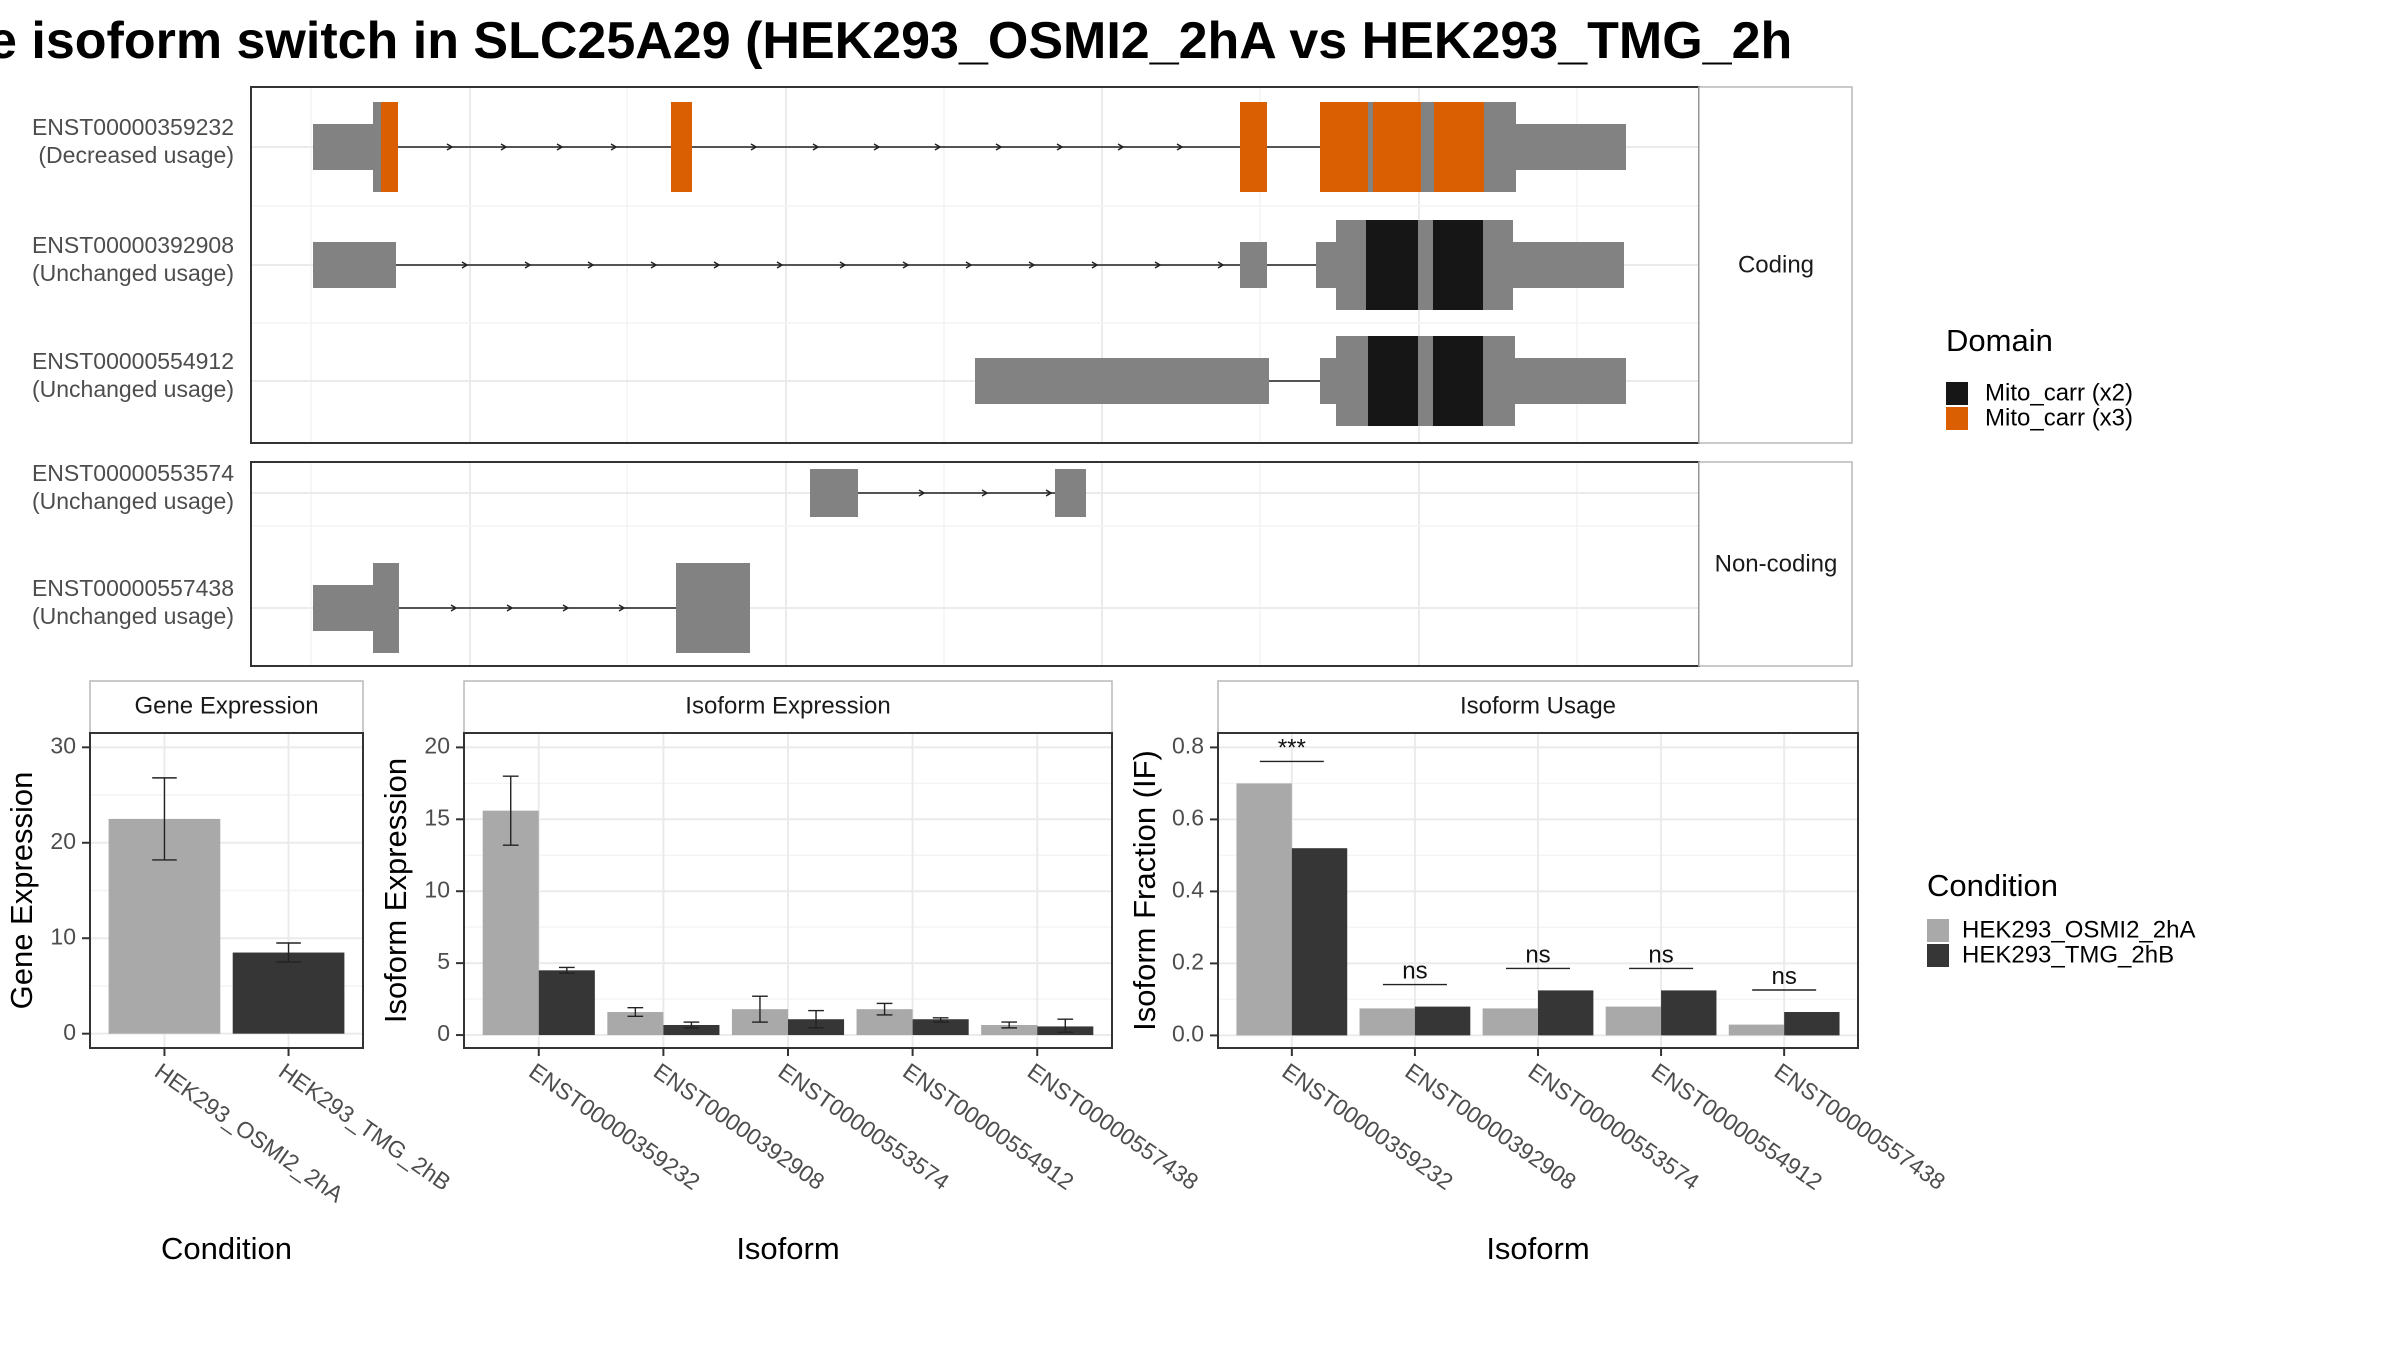 This screenshot has width=2400, height=1350. Describe the element at coordinates (699, 561) in the screenshot. I see `noncoding-transcripts` at that location.